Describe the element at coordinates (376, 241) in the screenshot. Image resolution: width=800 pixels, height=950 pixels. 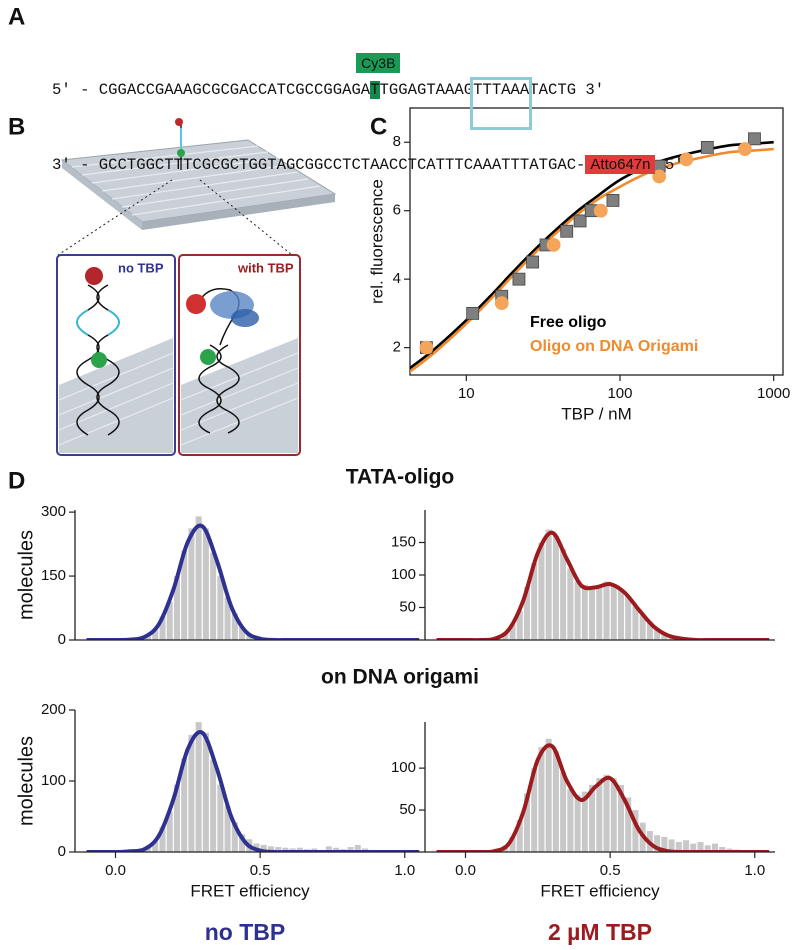
I see `y-axis-label: rel. fluorescence` at that location.